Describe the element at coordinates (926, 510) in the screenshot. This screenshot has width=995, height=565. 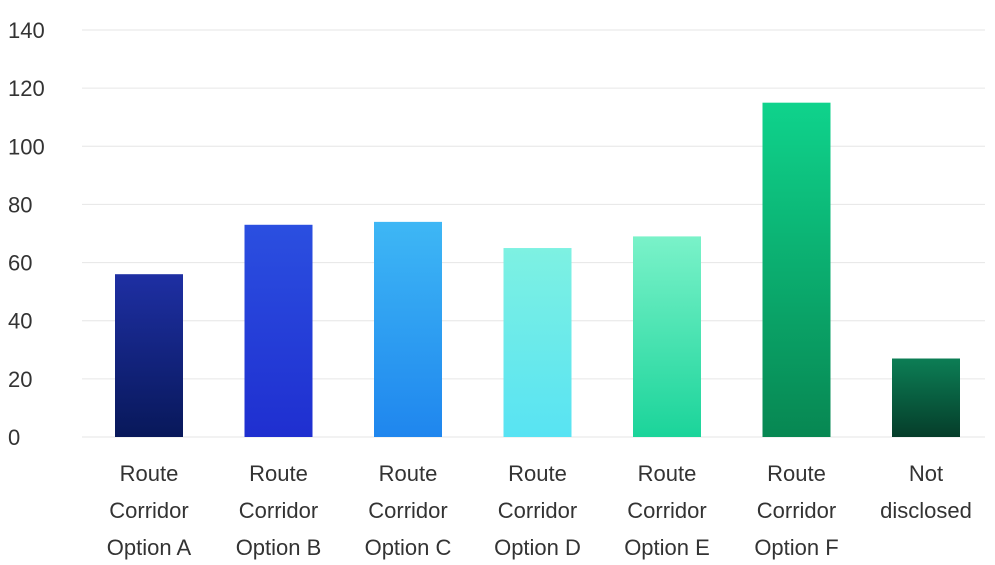
I see `x-category-label-line: disclosed` at that location.